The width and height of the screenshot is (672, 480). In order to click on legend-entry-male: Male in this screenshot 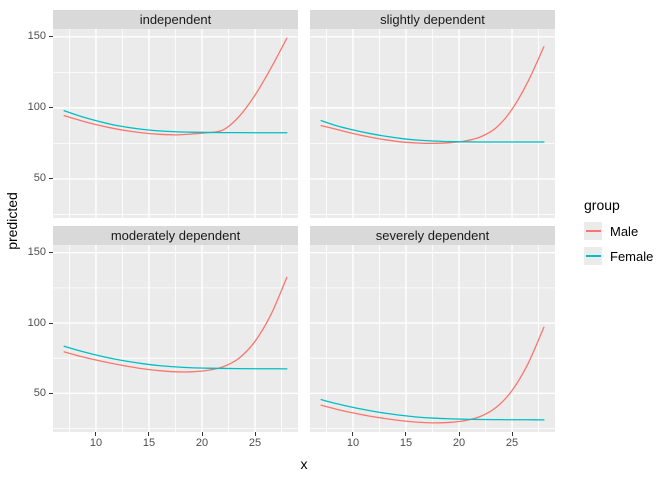, I will do `click(618, 231)`.